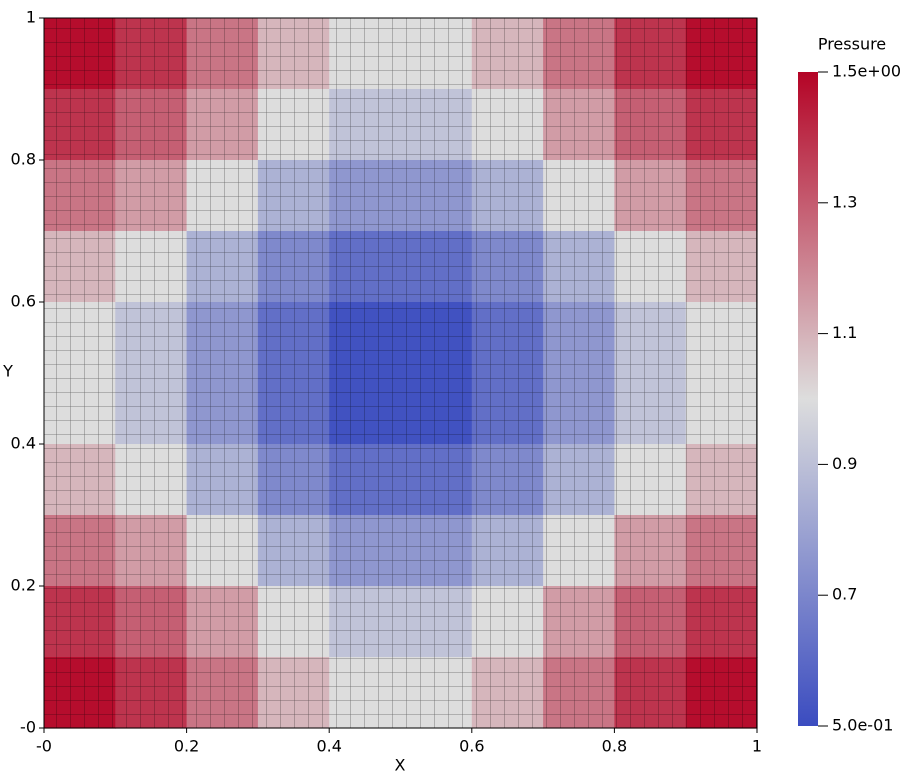  I want to click on y-tick-label: -0, so click(28, 727).